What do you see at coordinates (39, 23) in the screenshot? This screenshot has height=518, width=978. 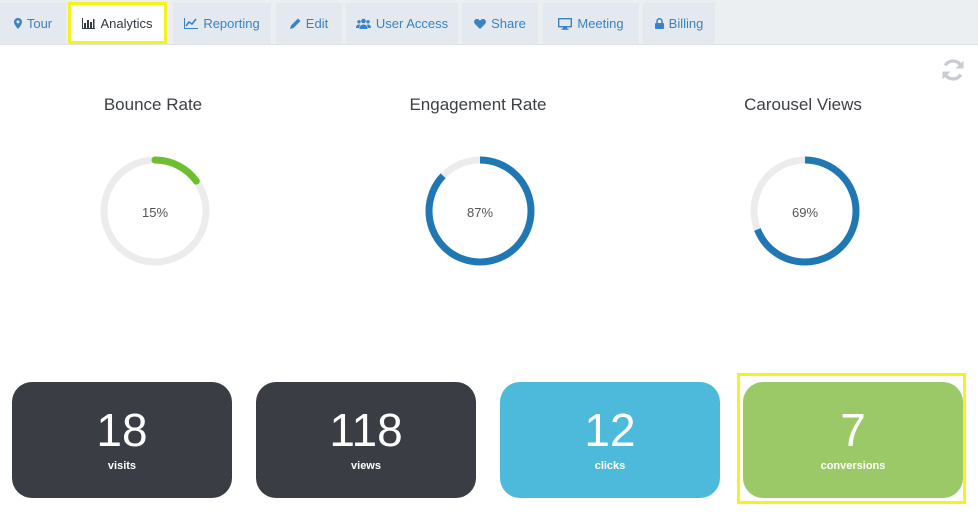 I see `tab-label: Tour` at bounding box center [39, 23].